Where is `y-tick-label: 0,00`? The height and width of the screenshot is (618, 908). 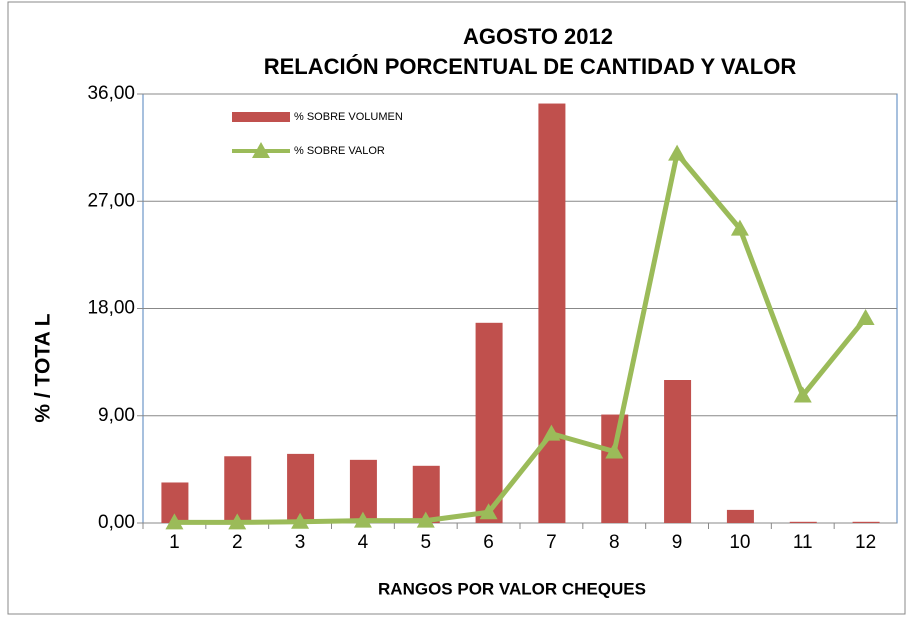 y-tick-label: 0,00 is located at coordinates (116, 522).